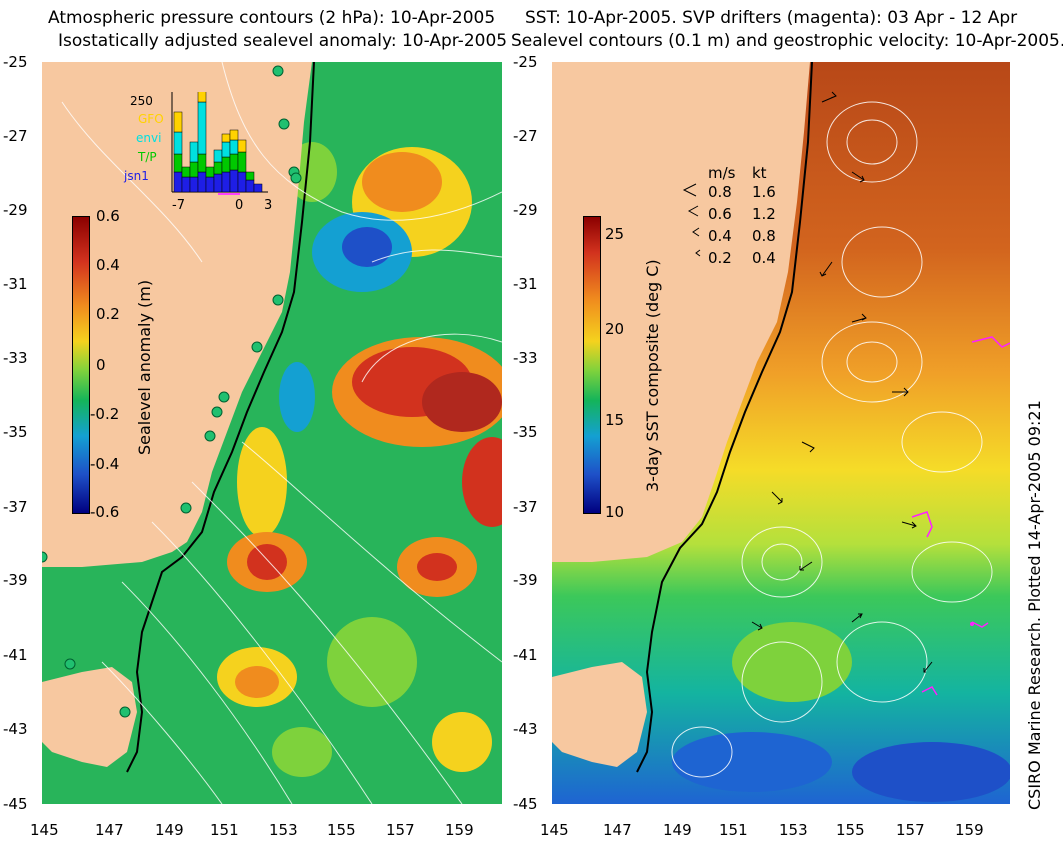 The height and width of the screenshot is (857, 1063). Describe the element at coordinates (224, 830) in the screenshot. I see `left-x-tick: 151` at that location.